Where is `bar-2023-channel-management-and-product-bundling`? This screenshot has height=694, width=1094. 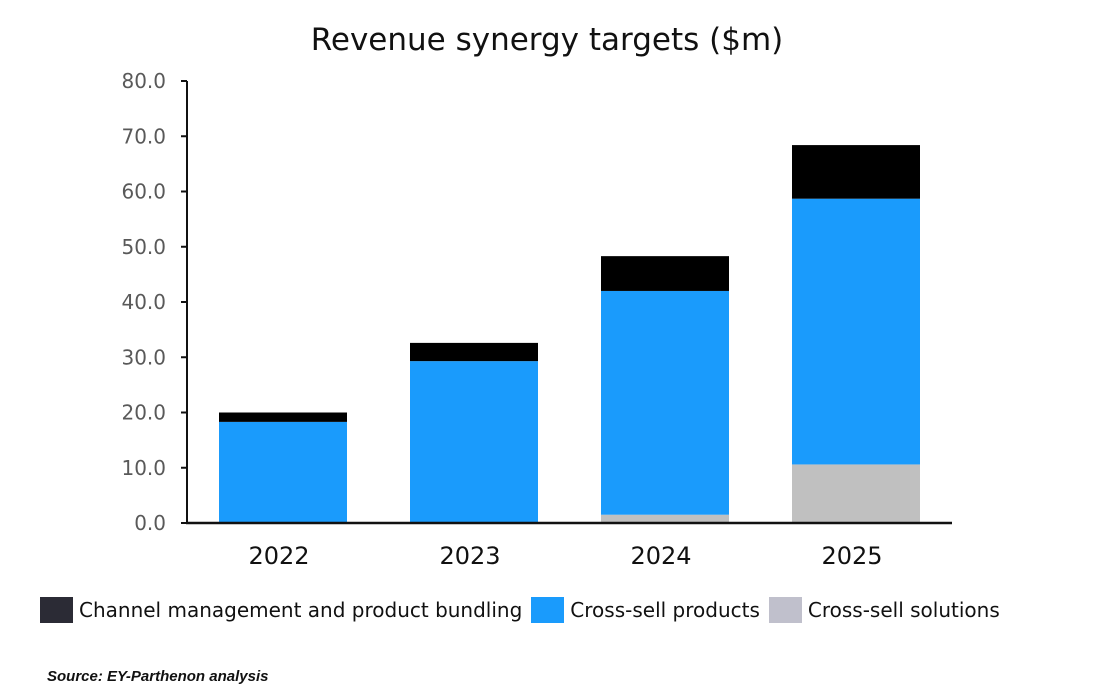
bar-2023-channel-management-and-product-bundling is located at coordinates (474, 352).